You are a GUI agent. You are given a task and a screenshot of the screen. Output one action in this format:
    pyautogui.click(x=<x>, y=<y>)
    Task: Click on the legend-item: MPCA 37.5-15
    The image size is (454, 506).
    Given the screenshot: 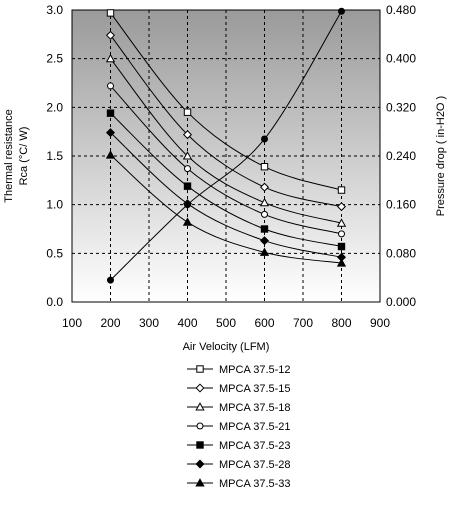 What is the action you would take?
    pyautogui.click(x=239, y=389)
    